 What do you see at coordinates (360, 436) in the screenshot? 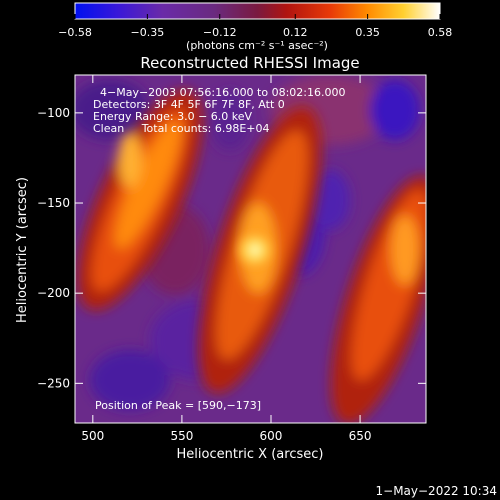
I see `x-tick-label: 650` at bounding box center [360, 436].